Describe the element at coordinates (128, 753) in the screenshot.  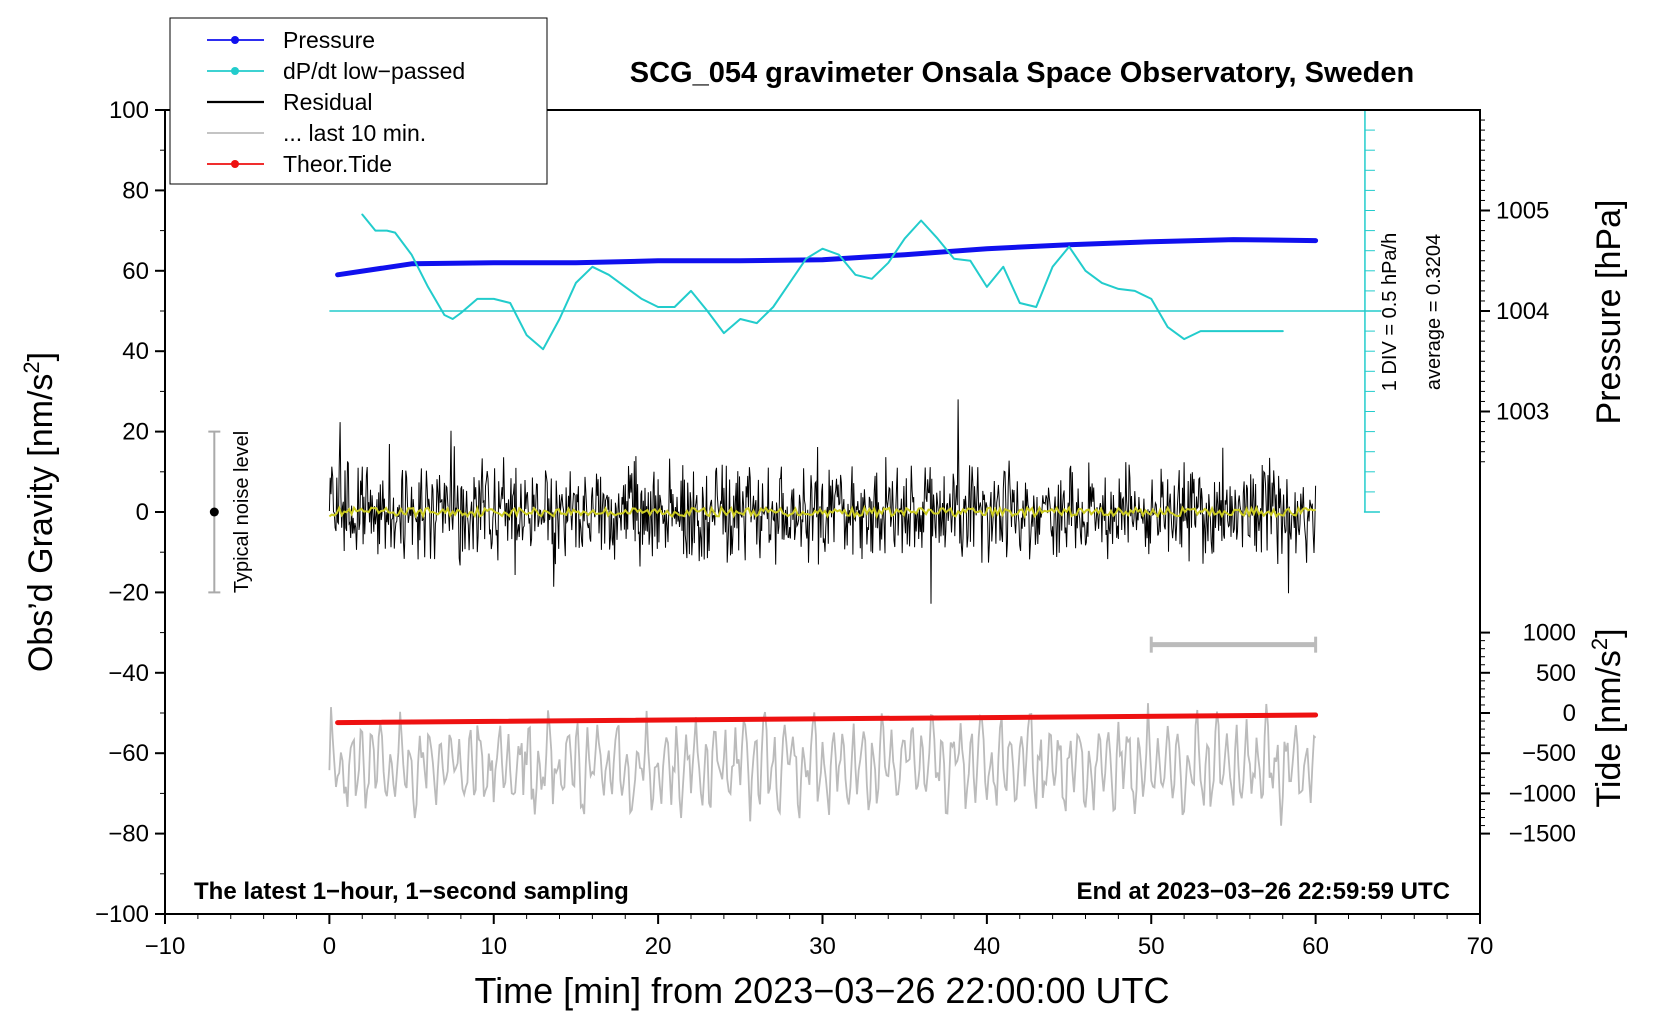
I see `y-tick-label: −60` at that location.